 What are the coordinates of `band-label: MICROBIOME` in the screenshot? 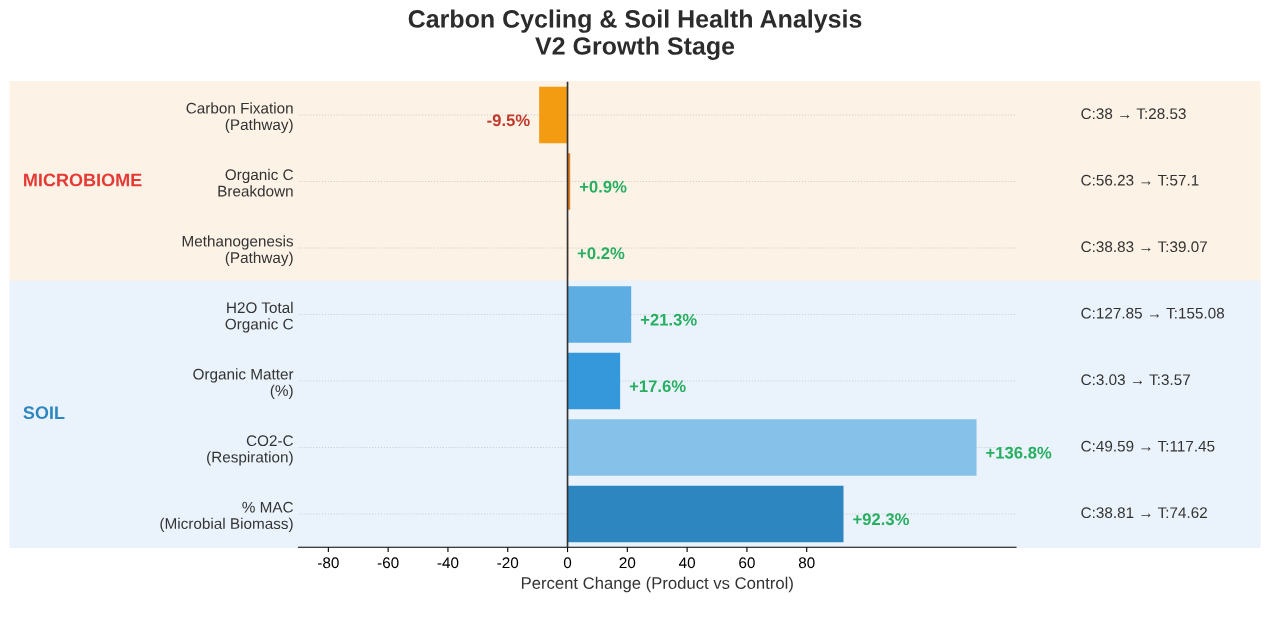 It's located at (83, 180).